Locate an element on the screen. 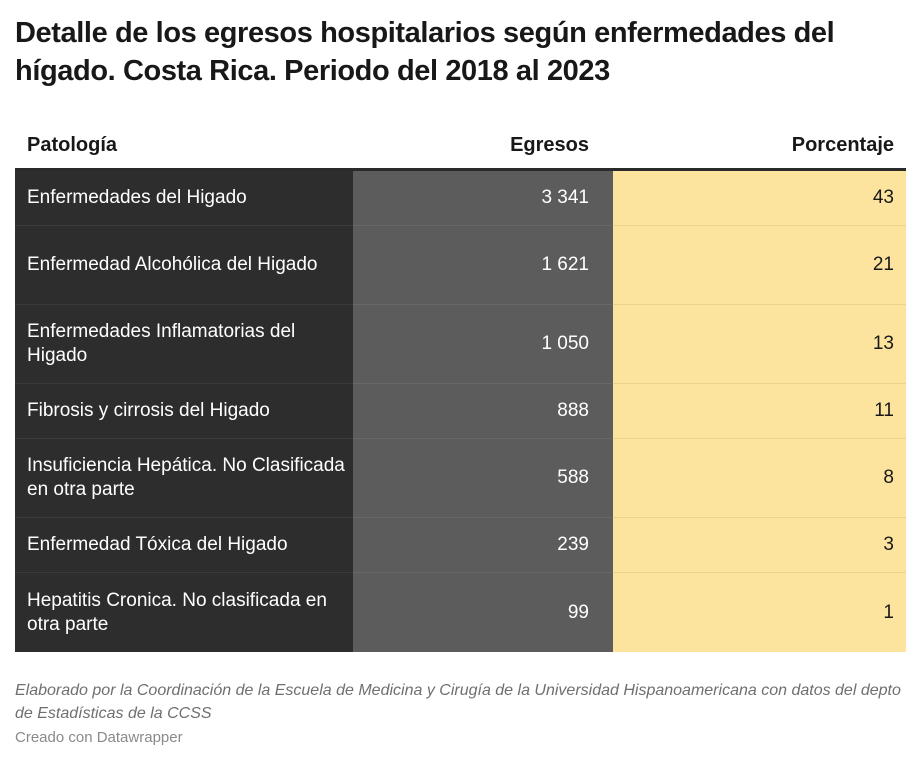 This screenshot has height=763, width=921. cell-porcentaje: 8 is located at coordinates (759, 478).